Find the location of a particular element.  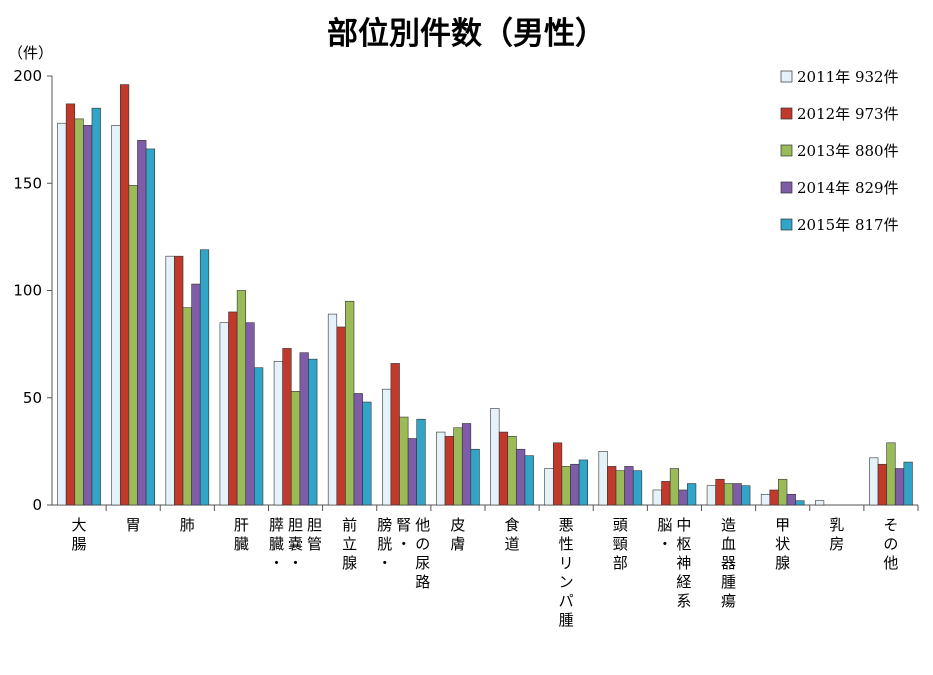

x-category-char: 立 is located at coordinates (349, 544).